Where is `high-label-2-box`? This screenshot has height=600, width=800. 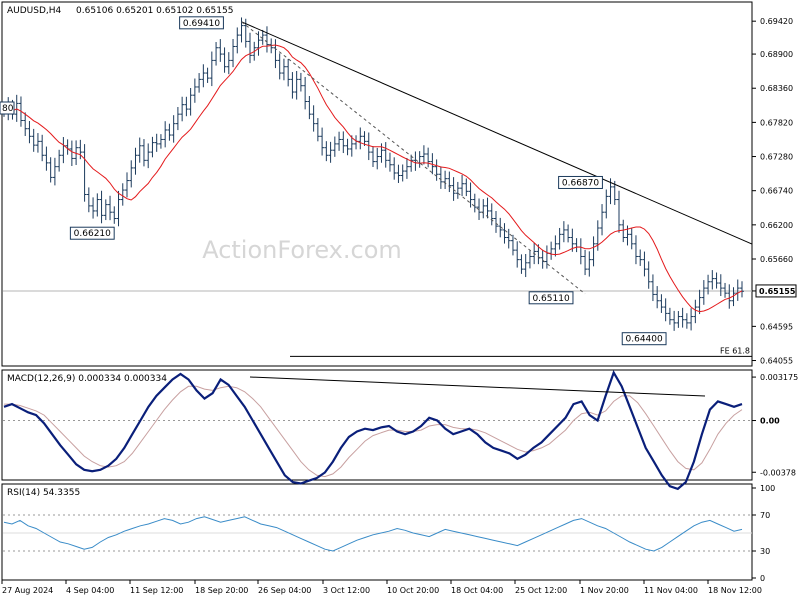
high-label-2-box is located at coordinates (580, 182).